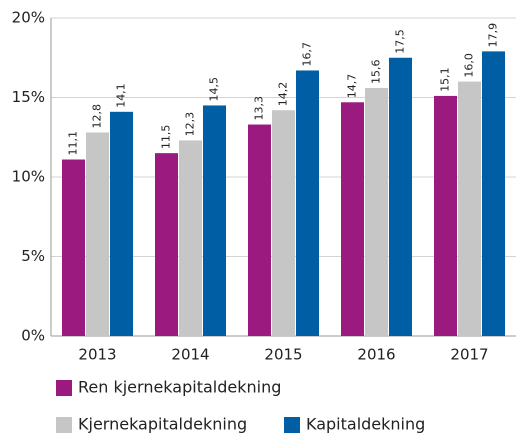 The height and width of the screenshot is (434, 518). I want to click on value-label: 15,6, so click(376, 71).